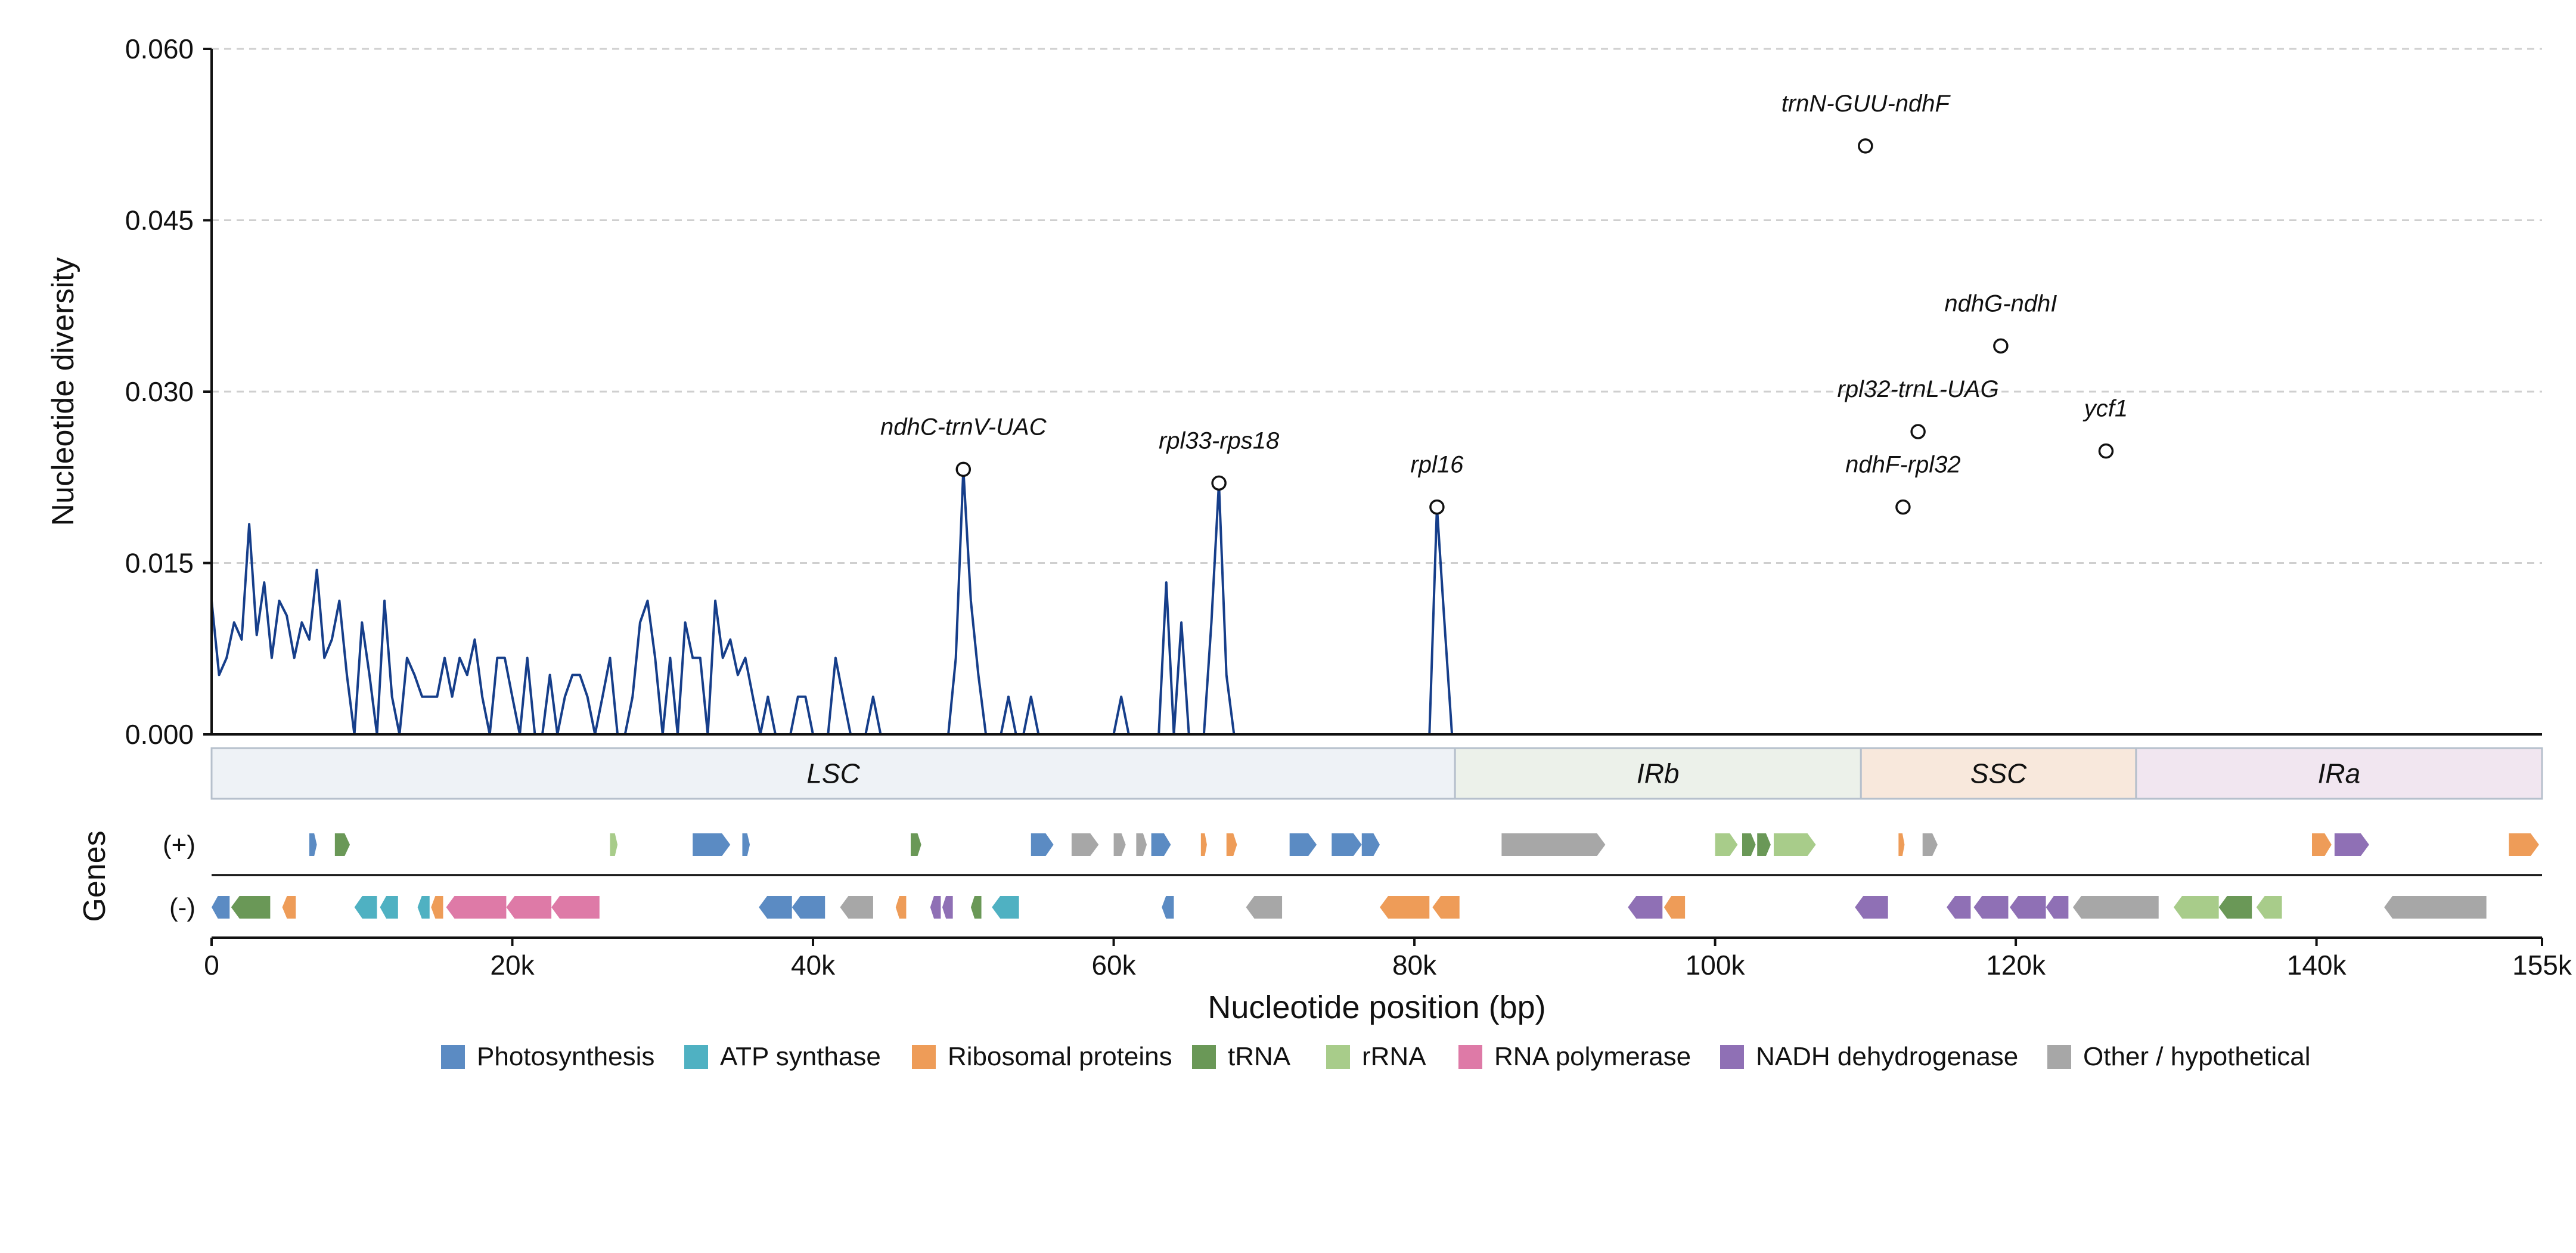  Describe the element at coordinates (182, 907) in the screenshot. I see `strand-minus-label: (-)` at that location.